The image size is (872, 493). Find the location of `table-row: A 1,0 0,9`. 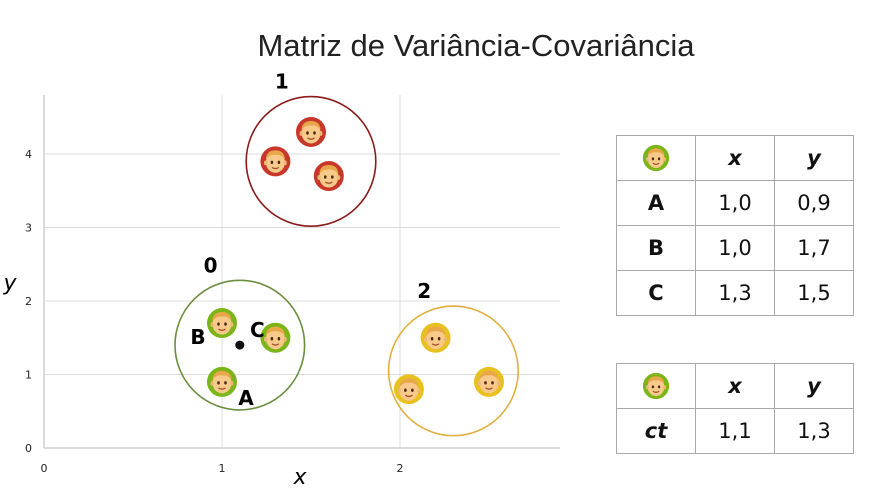

table-row: A 1,0 0,9 is located at coordinates (735, 203).